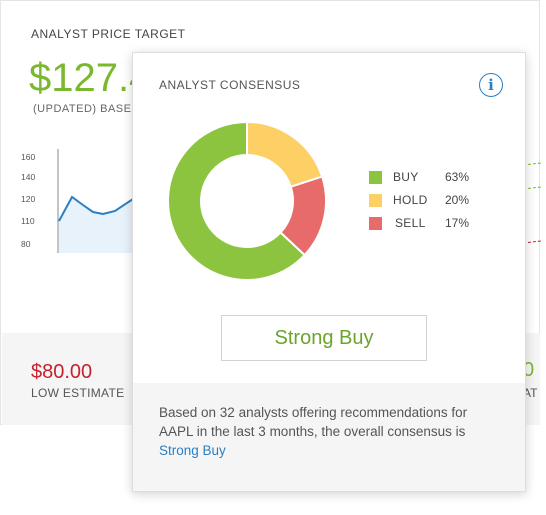 The height and width of the screenshot is (515, 546). I want to click on consensus-legend: BUY 63% HOLD 20% SELL 17%, so click(429, 203).